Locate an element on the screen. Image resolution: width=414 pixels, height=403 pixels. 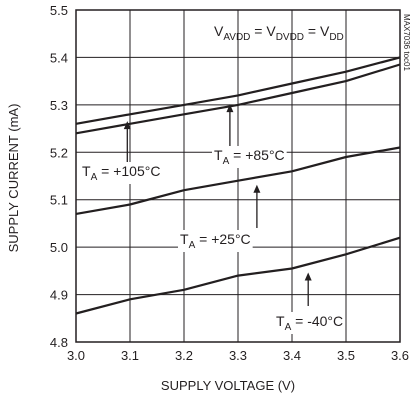
y-tick-label: 5.1 is located at coordinates (59, 200).